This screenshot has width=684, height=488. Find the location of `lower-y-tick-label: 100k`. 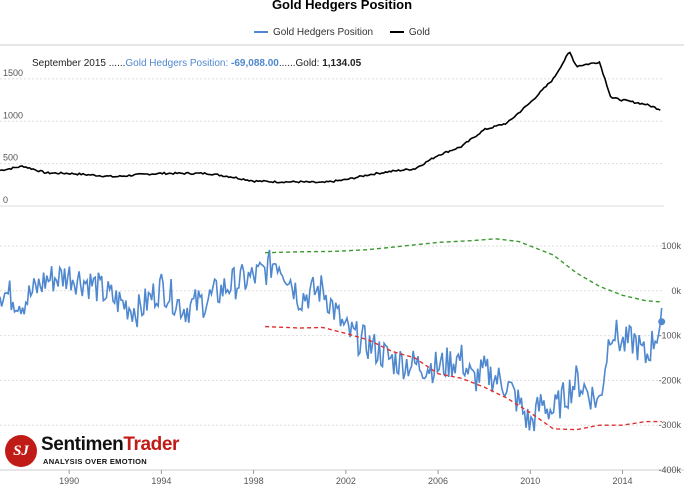

lower-y-tick-label: 100k is located at coordinates (671, 246).